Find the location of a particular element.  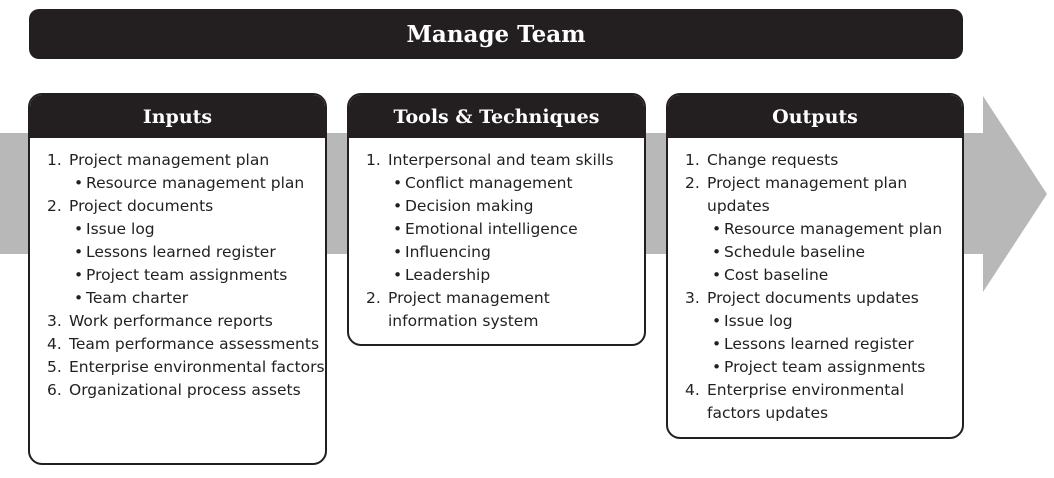

sub-list: Resource management plan is located at coordinates (197, 183).